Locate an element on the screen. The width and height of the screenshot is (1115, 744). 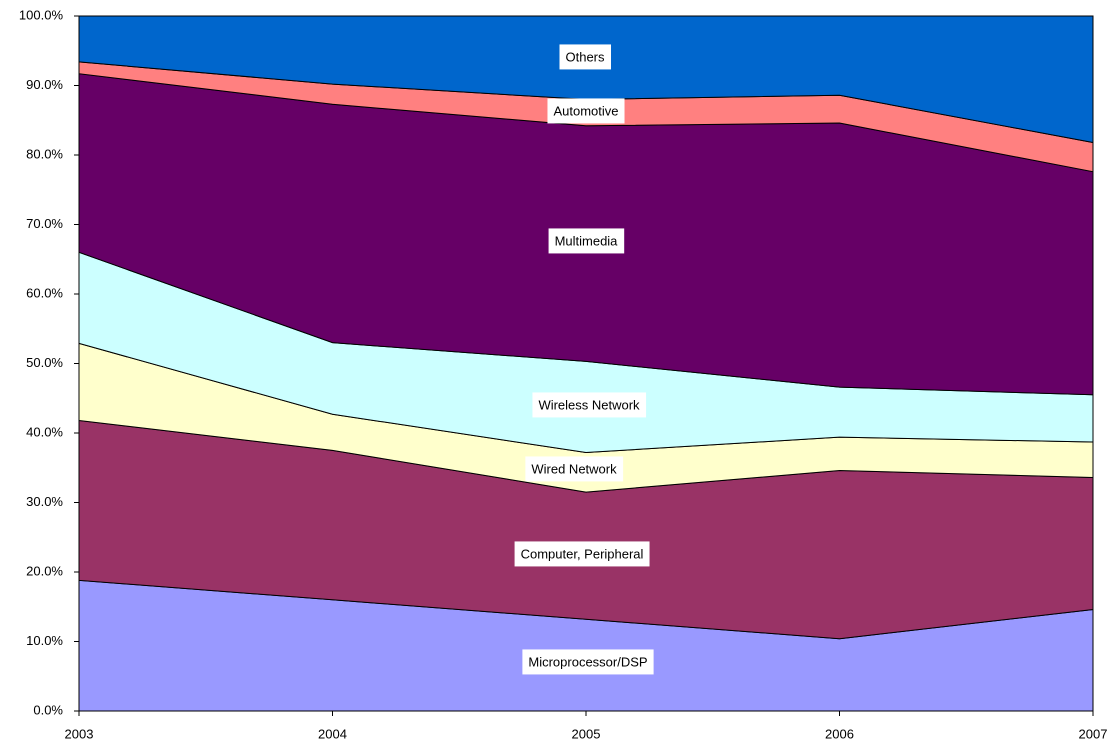
series-label: Wireless Network is located at coordinates (589, 405).